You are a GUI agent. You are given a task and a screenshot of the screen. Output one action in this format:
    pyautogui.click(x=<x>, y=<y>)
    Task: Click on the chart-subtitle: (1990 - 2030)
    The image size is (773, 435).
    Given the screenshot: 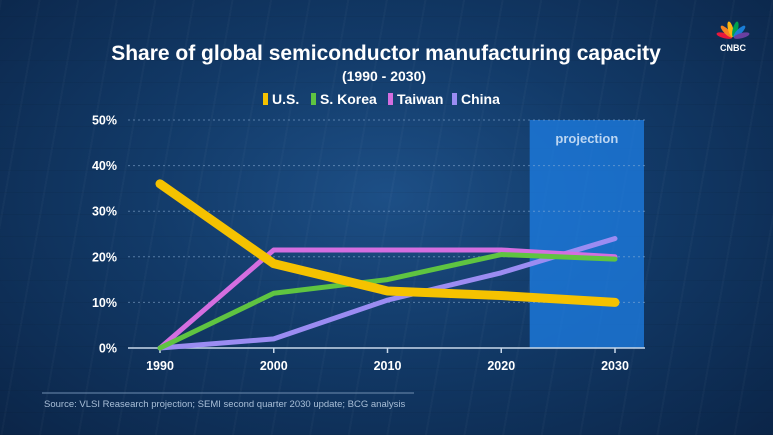 What is the action you would take?
    pyautogui.click(x=384, y=76)
    